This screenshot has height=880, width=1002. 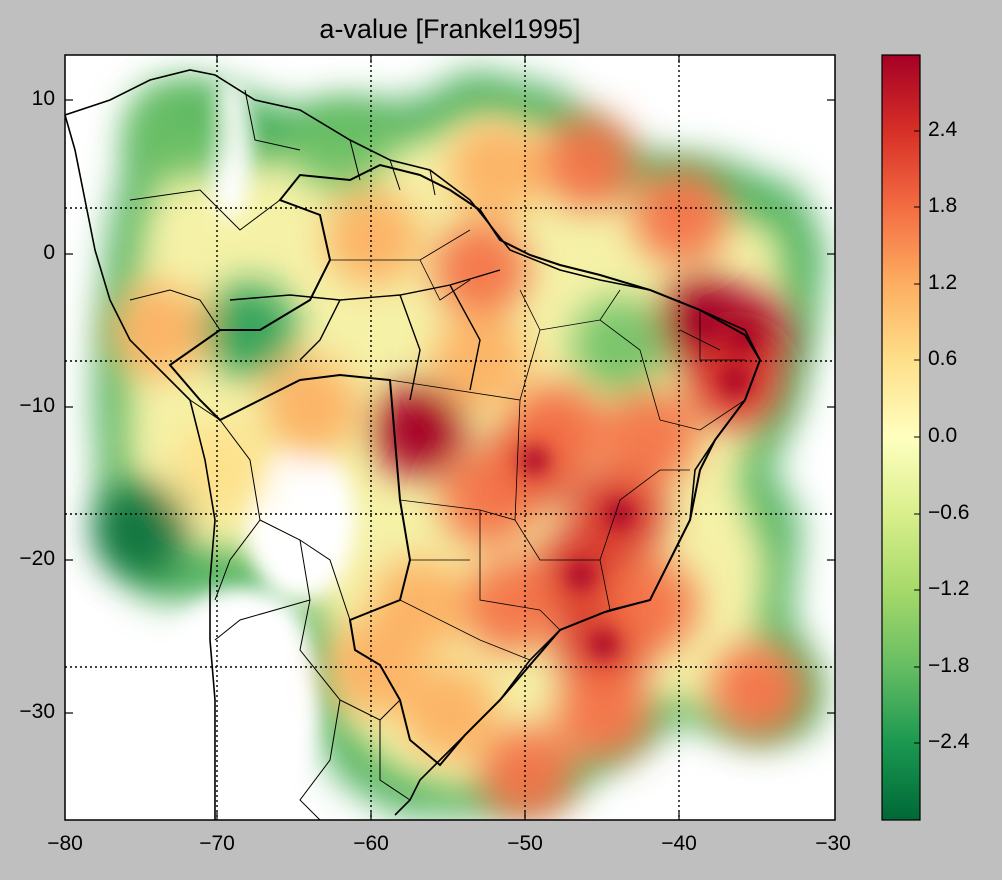 I want to click on chart-title: a-value [Frankel1995], so click(x=450, y=29).